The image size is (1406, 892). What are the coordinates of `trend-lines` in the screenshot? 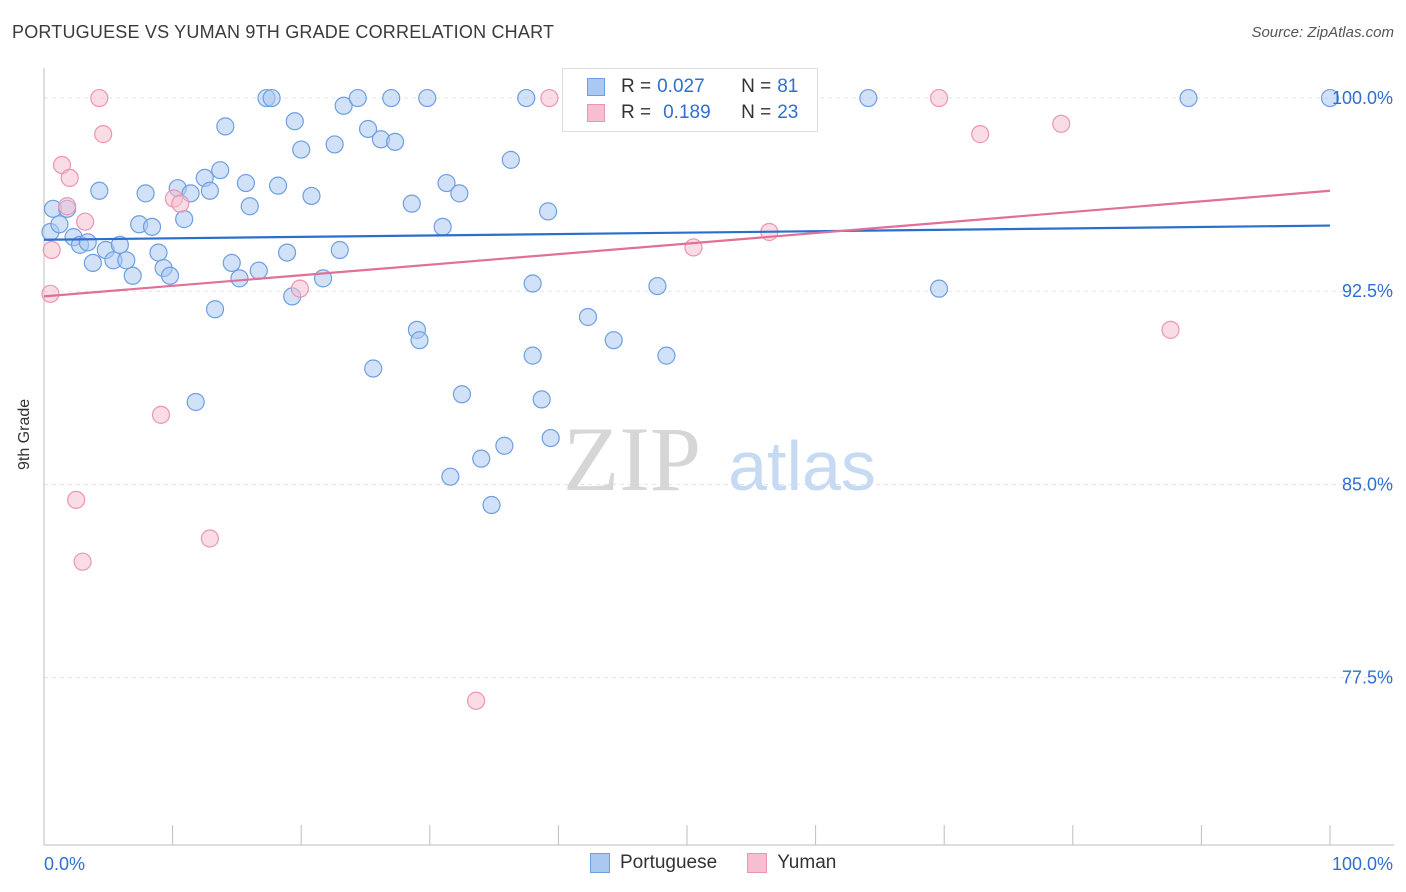 It's located at (687, 243).